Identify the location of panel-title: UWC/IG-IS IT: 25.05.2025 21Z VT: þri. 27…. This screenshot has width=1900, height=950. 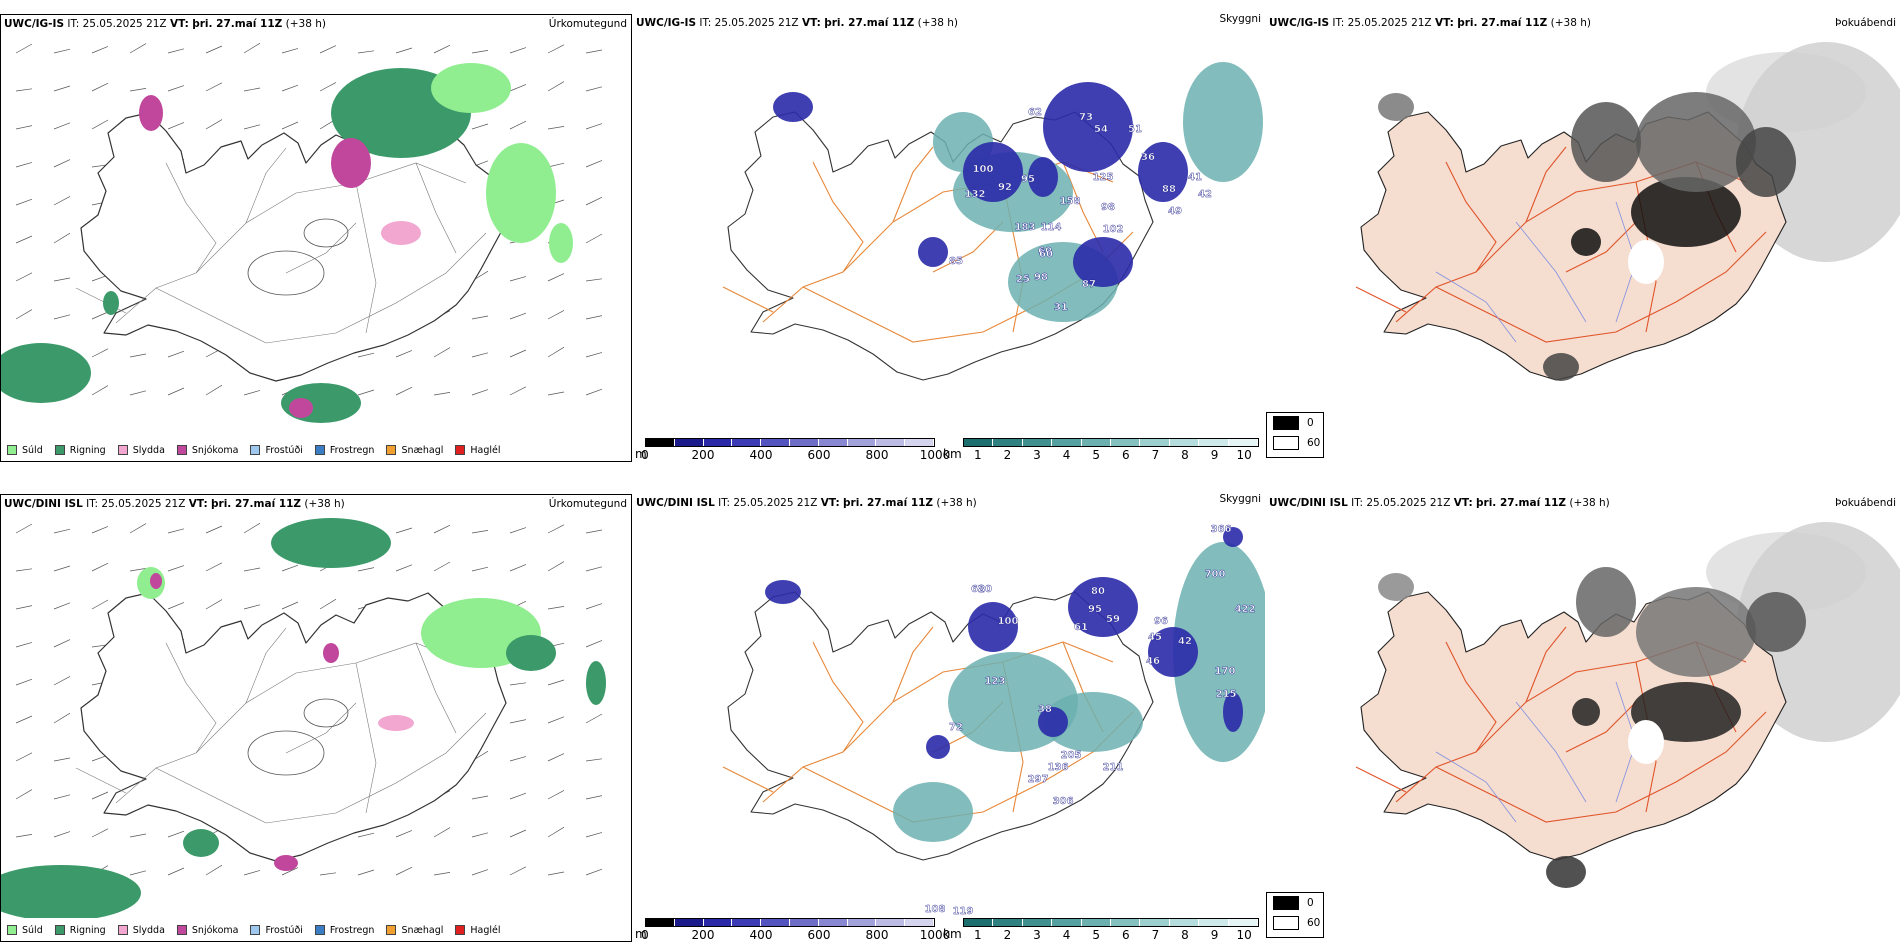
(949, 23).